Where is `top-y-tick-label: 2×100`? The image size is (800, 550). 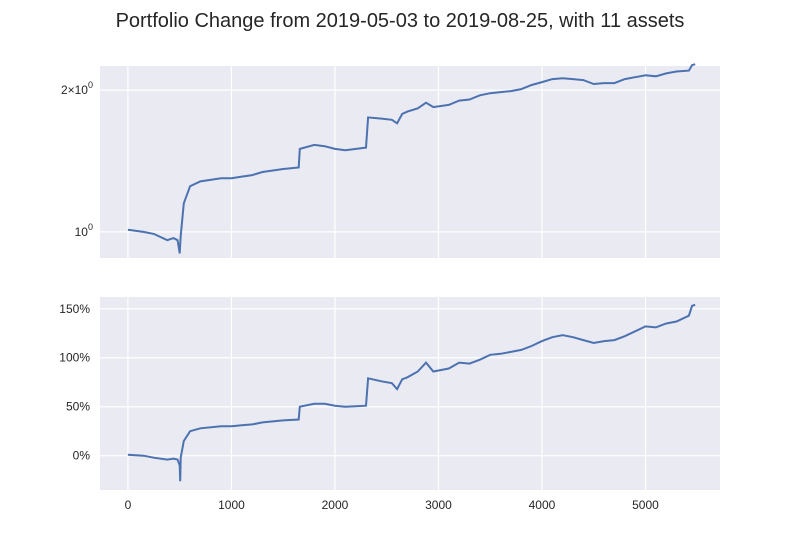 top-y-tick-label: 2×100 is located at coordinates (77, 88).